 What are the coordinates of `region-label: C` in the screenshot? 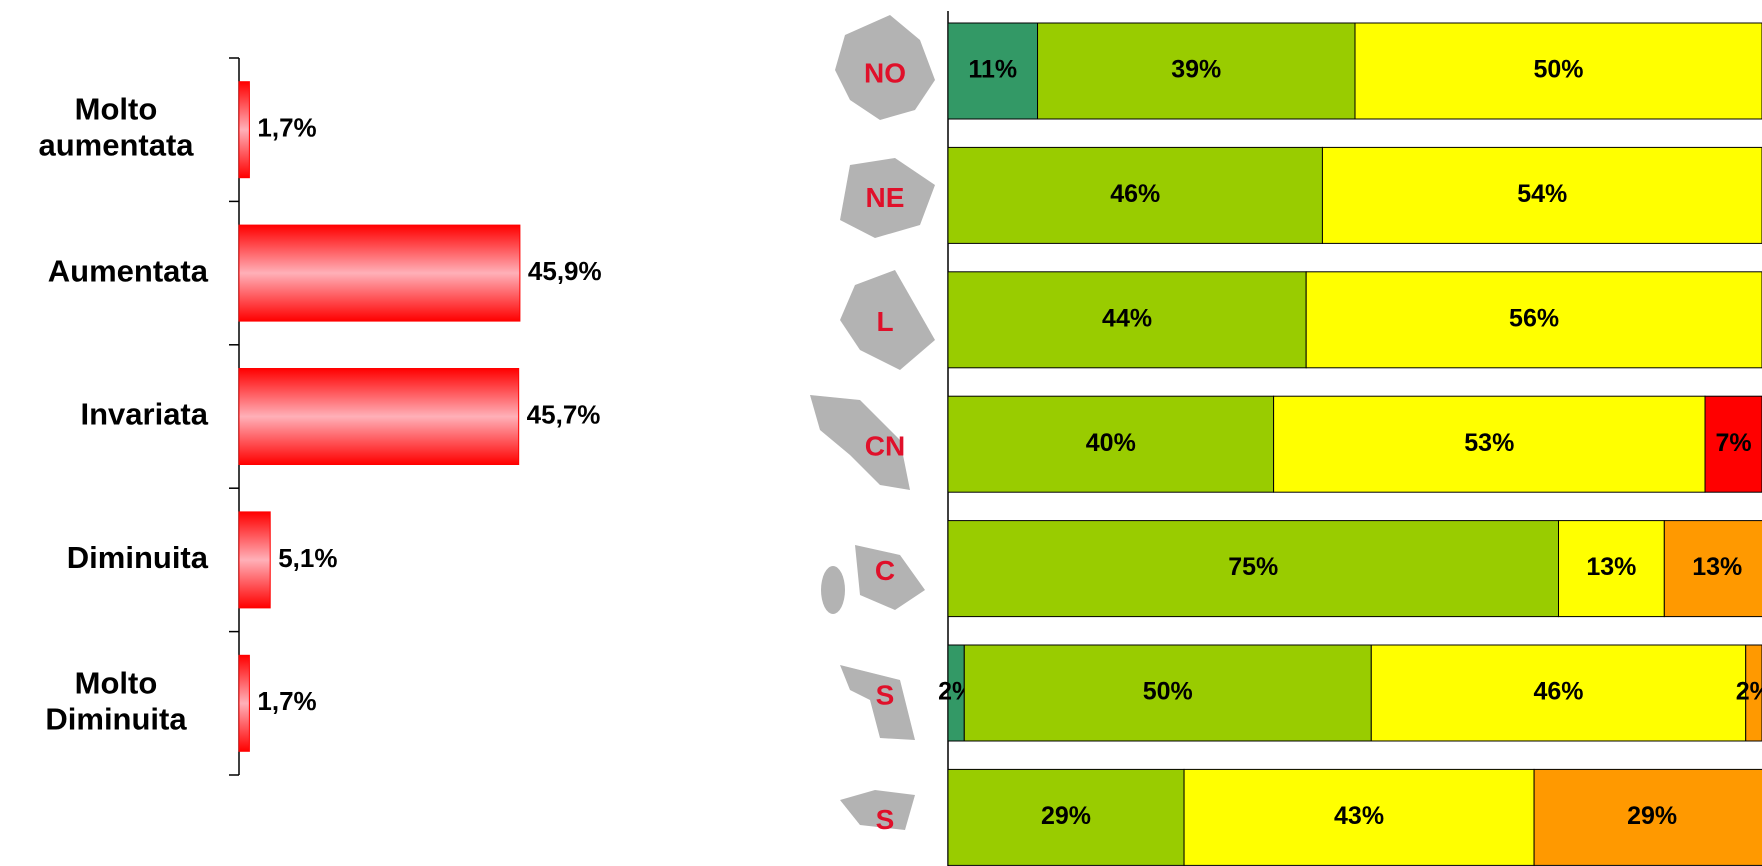 It's located at (885, 570).